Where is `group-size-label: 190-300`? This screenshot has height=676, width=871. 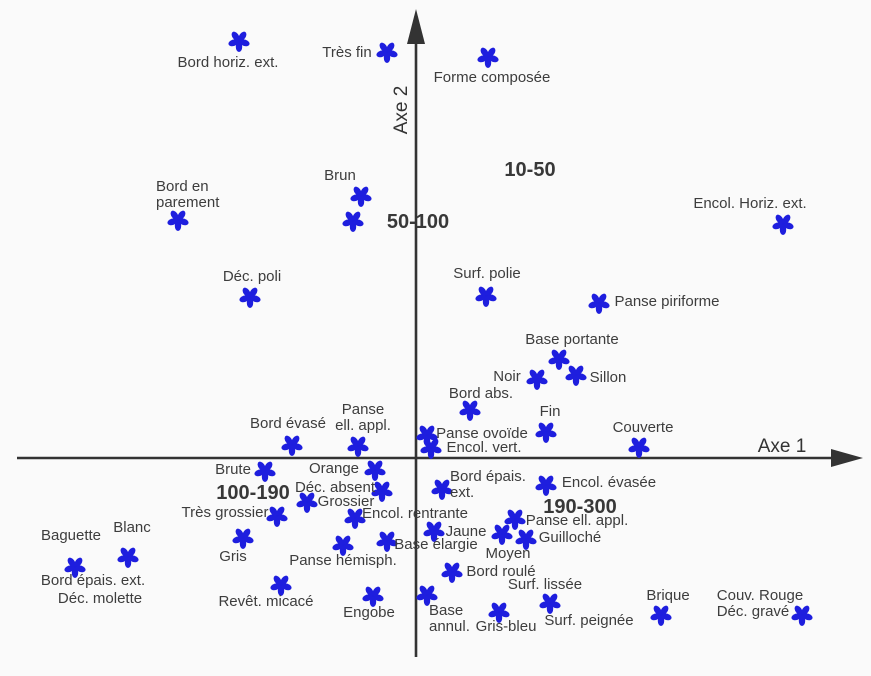
group-size-label: 190-300 is located at coordinates (580, 507).